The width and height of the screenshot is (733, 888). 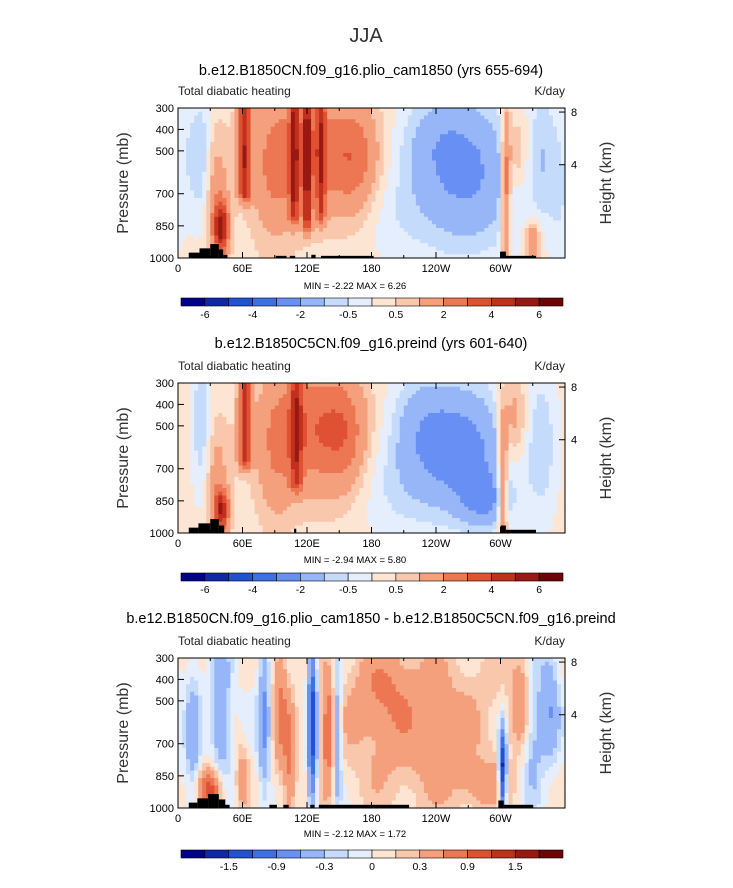 I want to click on colorbar-label: -0.5, so click(x=348, y=315).